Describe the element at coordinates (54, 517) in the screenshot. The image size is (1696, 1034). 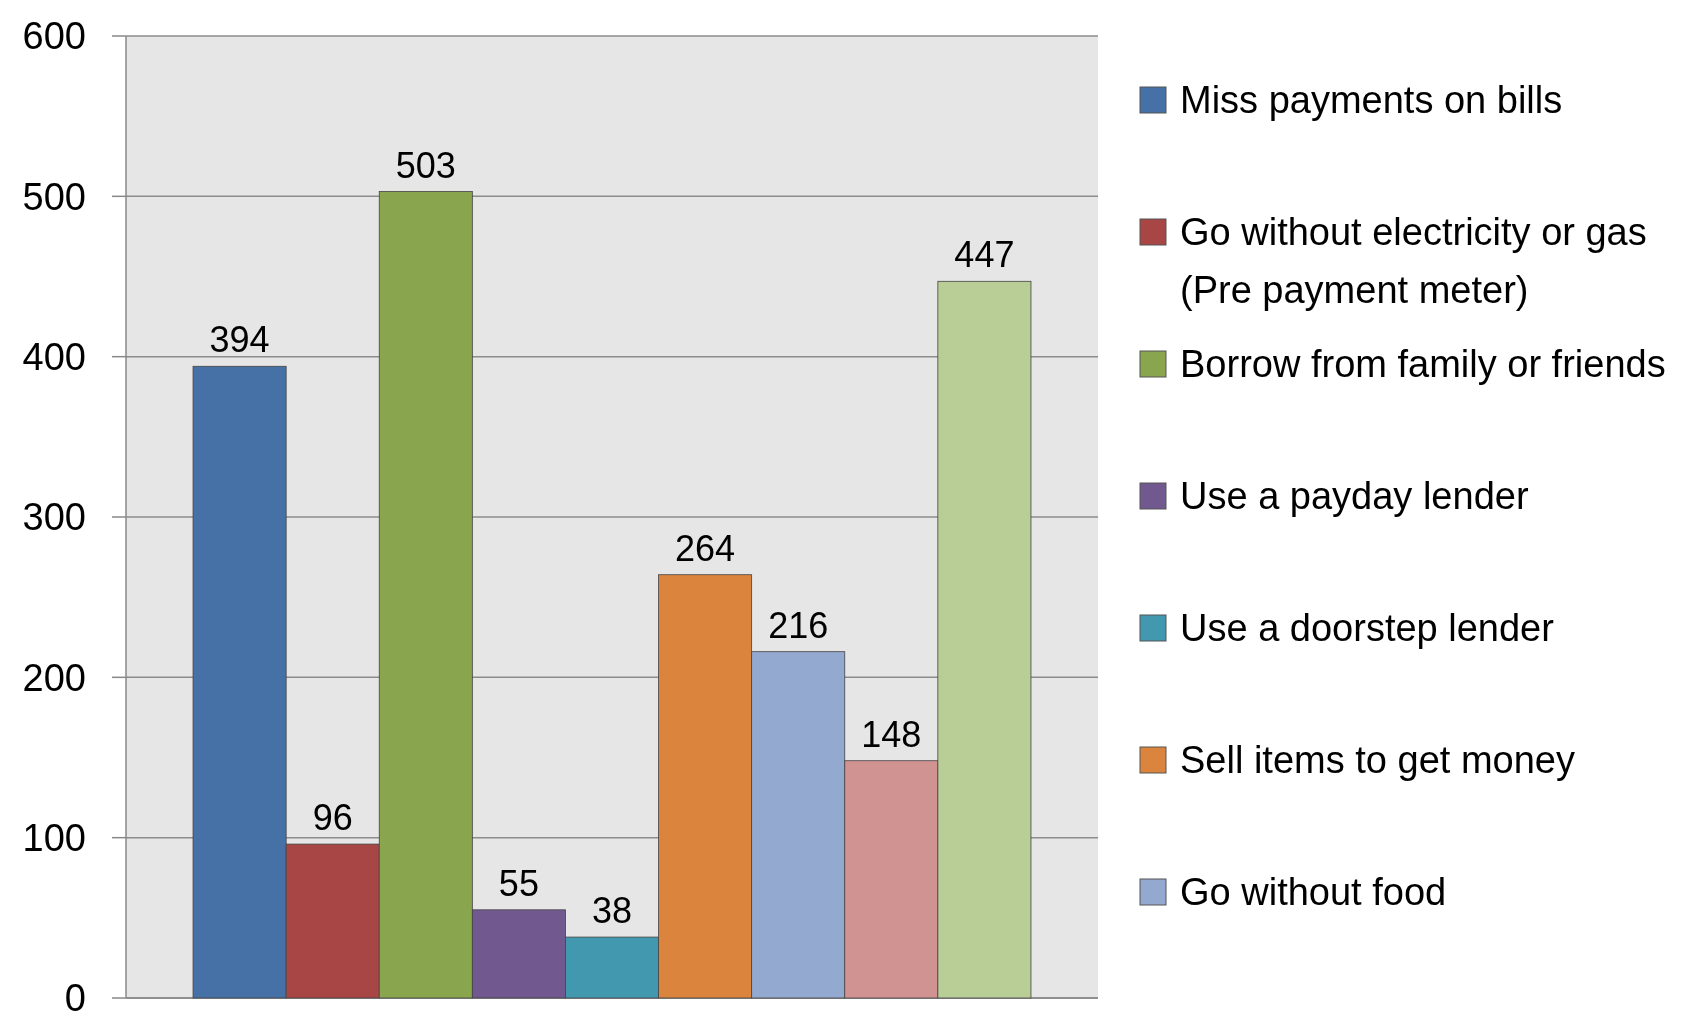
I see `y-tick-label: 300` at that location.